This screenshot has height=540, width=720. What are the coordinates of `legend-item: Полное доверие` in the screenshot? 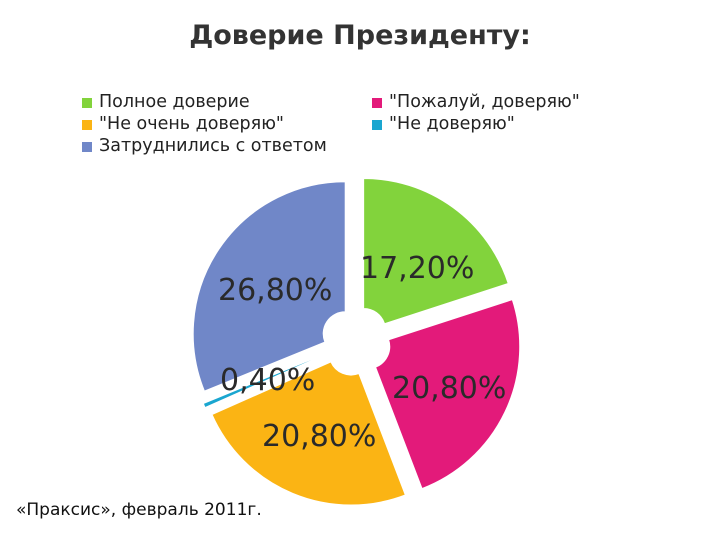 It's located at (227, 102).